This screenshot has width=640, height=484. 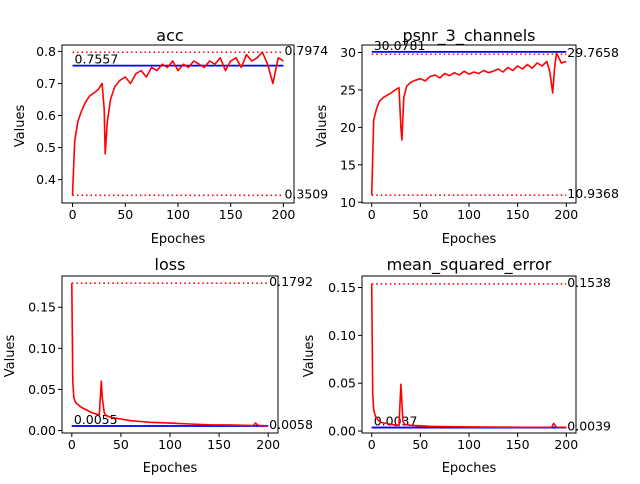 I want to click on y-tick-label: 20, so click(x=348, y=127).